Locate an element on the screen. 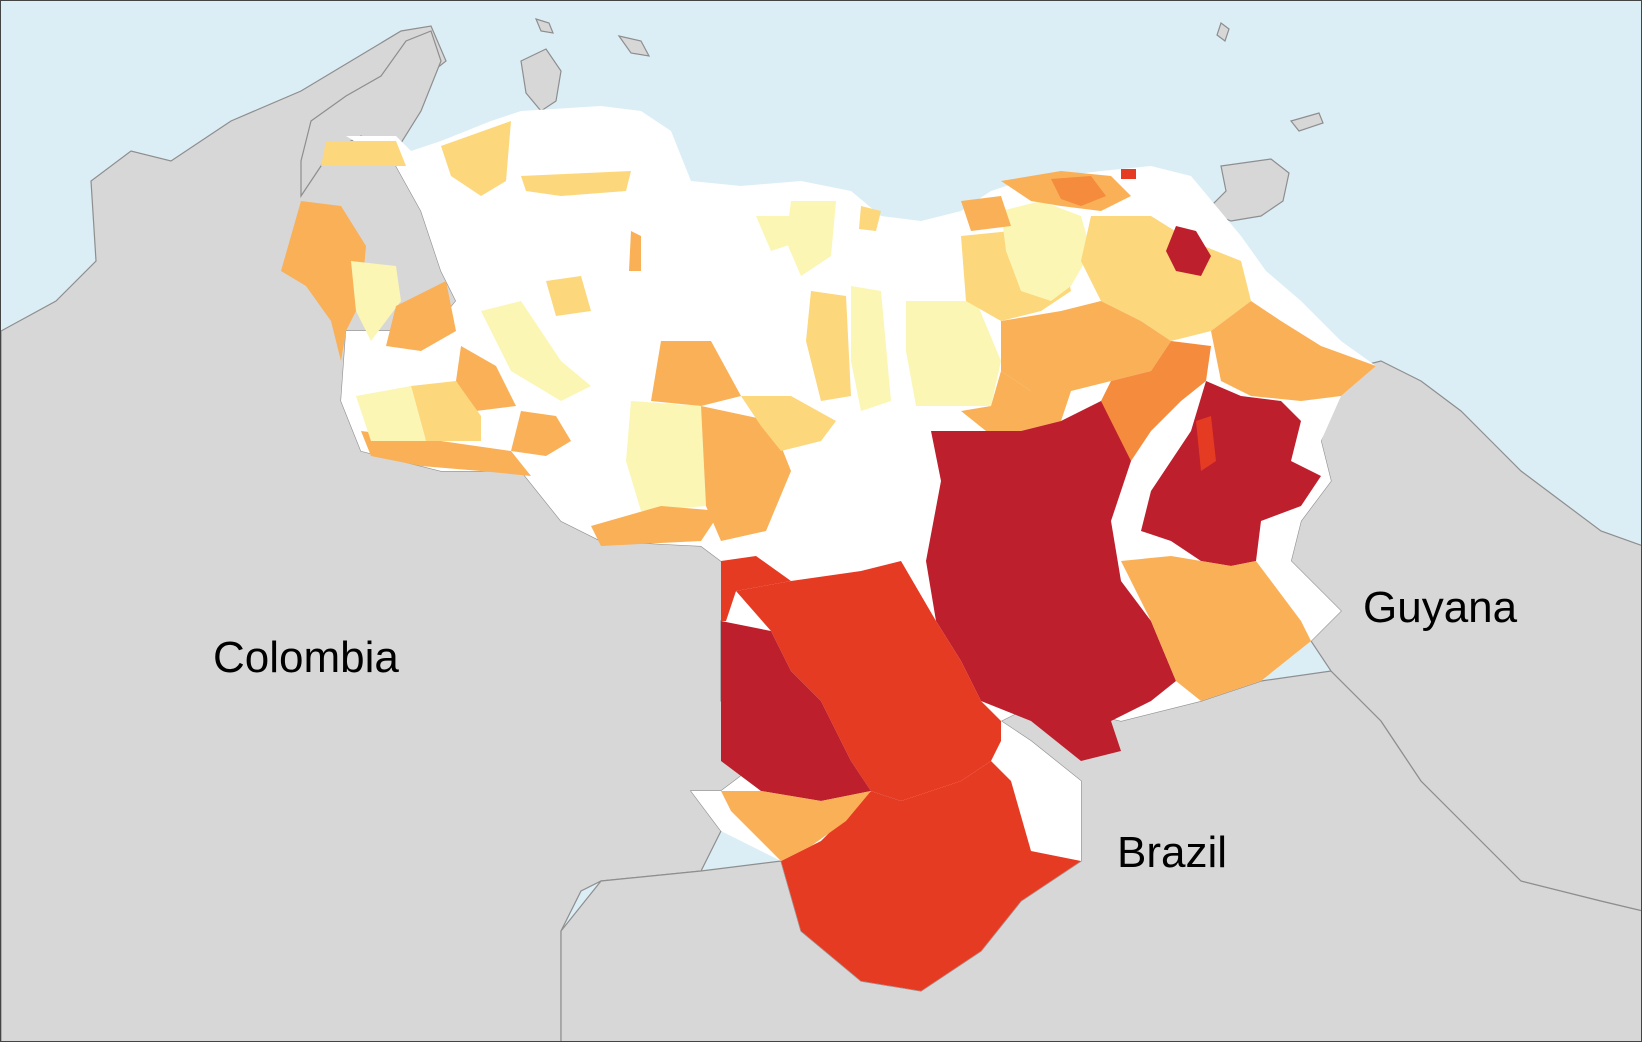 The image size is (1642, 1042). yaracuy is located at coordinates (635, 251).